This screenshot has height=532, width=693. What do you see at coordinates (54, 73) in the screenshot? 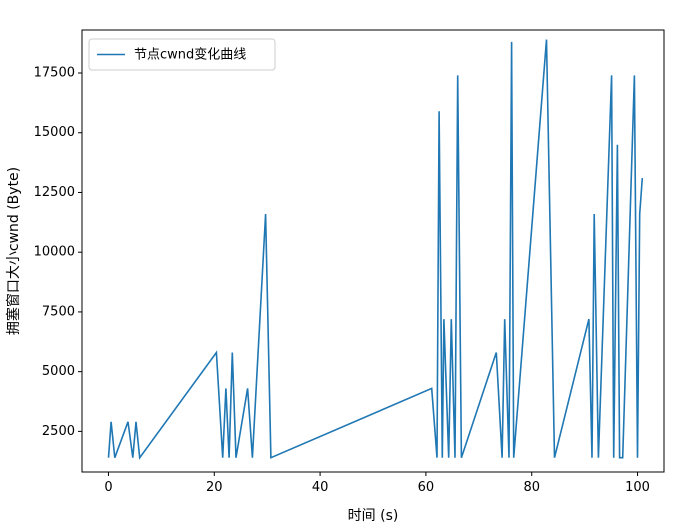
I see `y-tick-label: 17500` at bounding box center [54, 73].